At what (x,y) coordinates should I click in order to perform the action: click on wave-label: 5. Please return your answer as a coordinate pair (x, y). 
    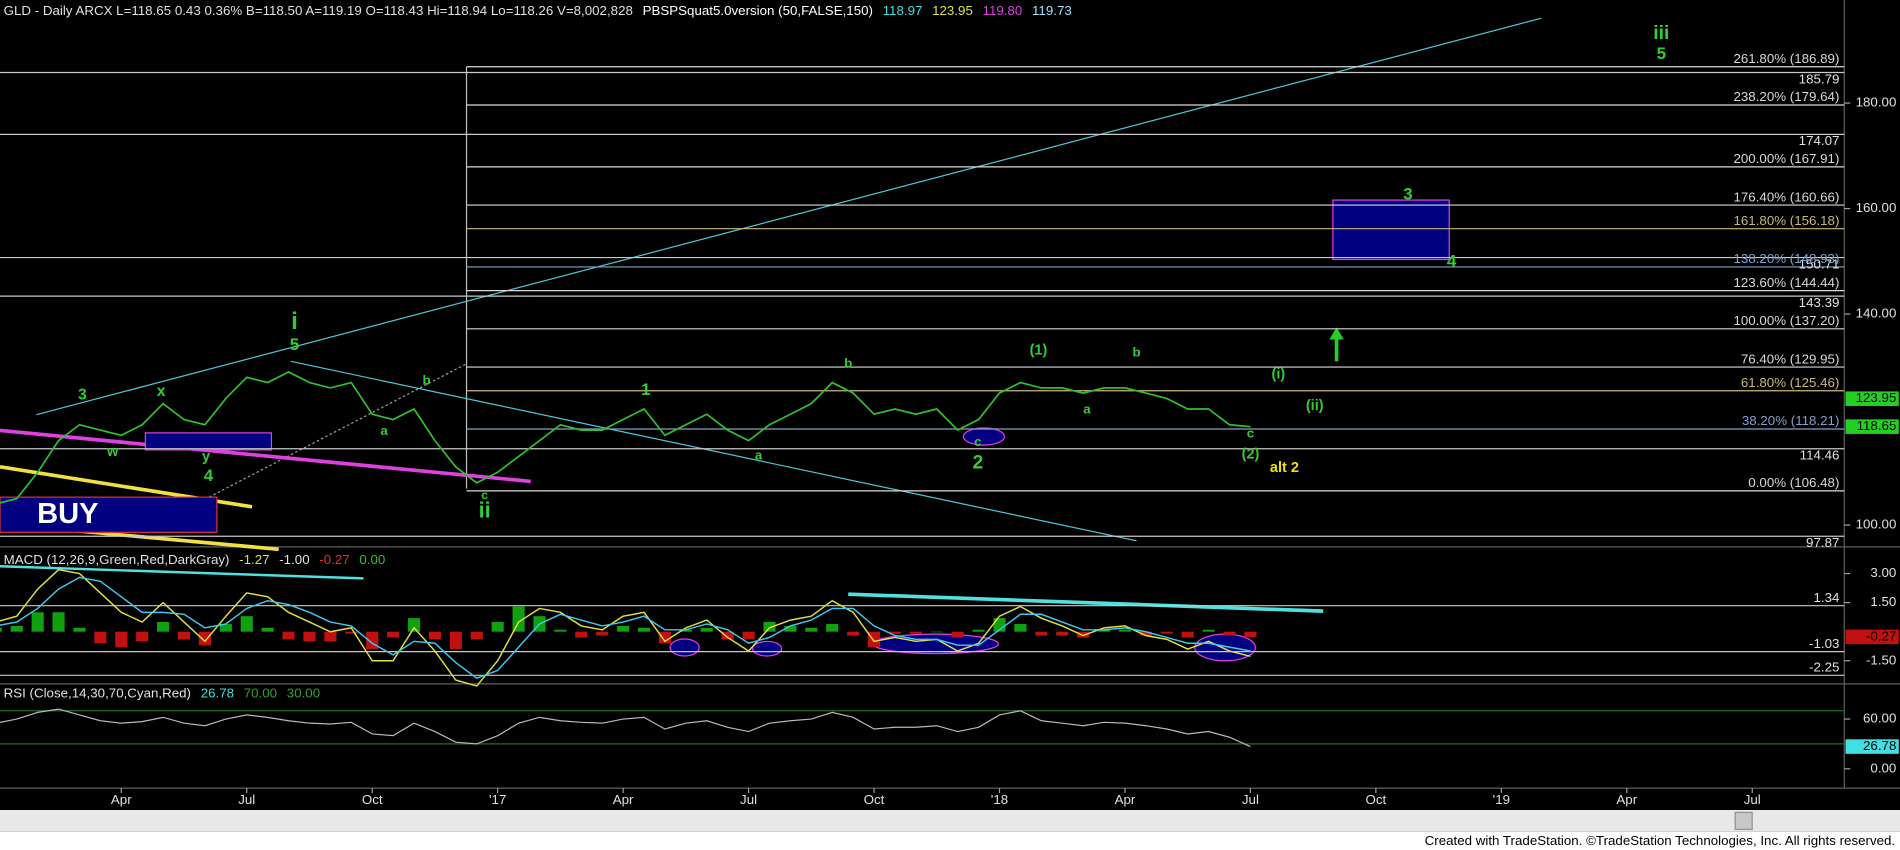
    Looking at the image, I should click on (1661, 53).